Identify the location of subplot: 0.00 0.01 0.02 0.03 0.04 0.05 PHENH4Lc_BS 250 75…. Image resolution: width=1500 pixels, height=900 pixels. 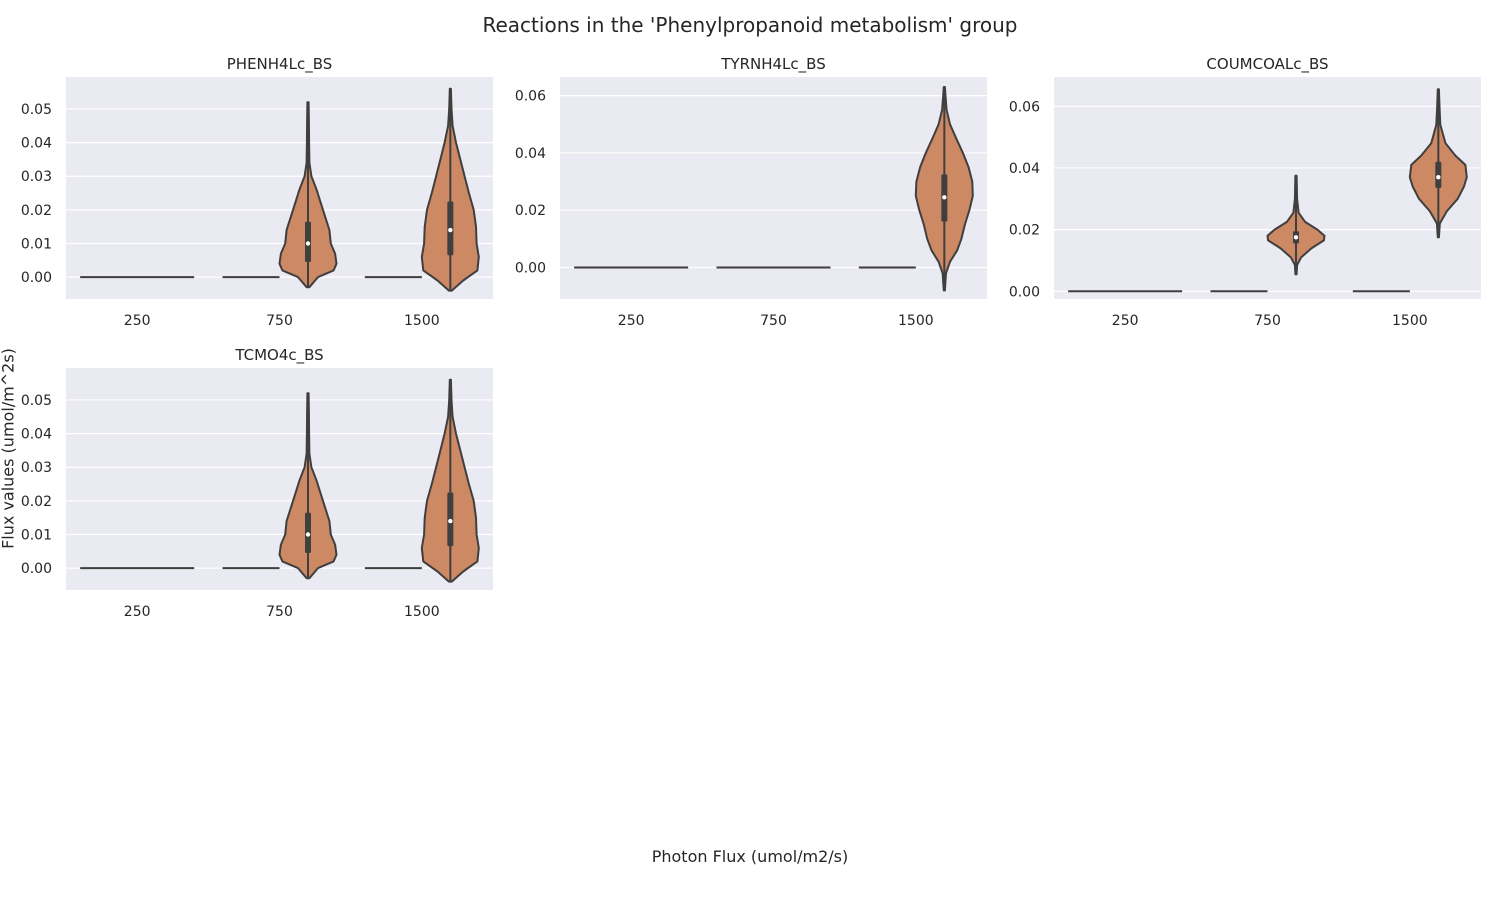
(257, 192).